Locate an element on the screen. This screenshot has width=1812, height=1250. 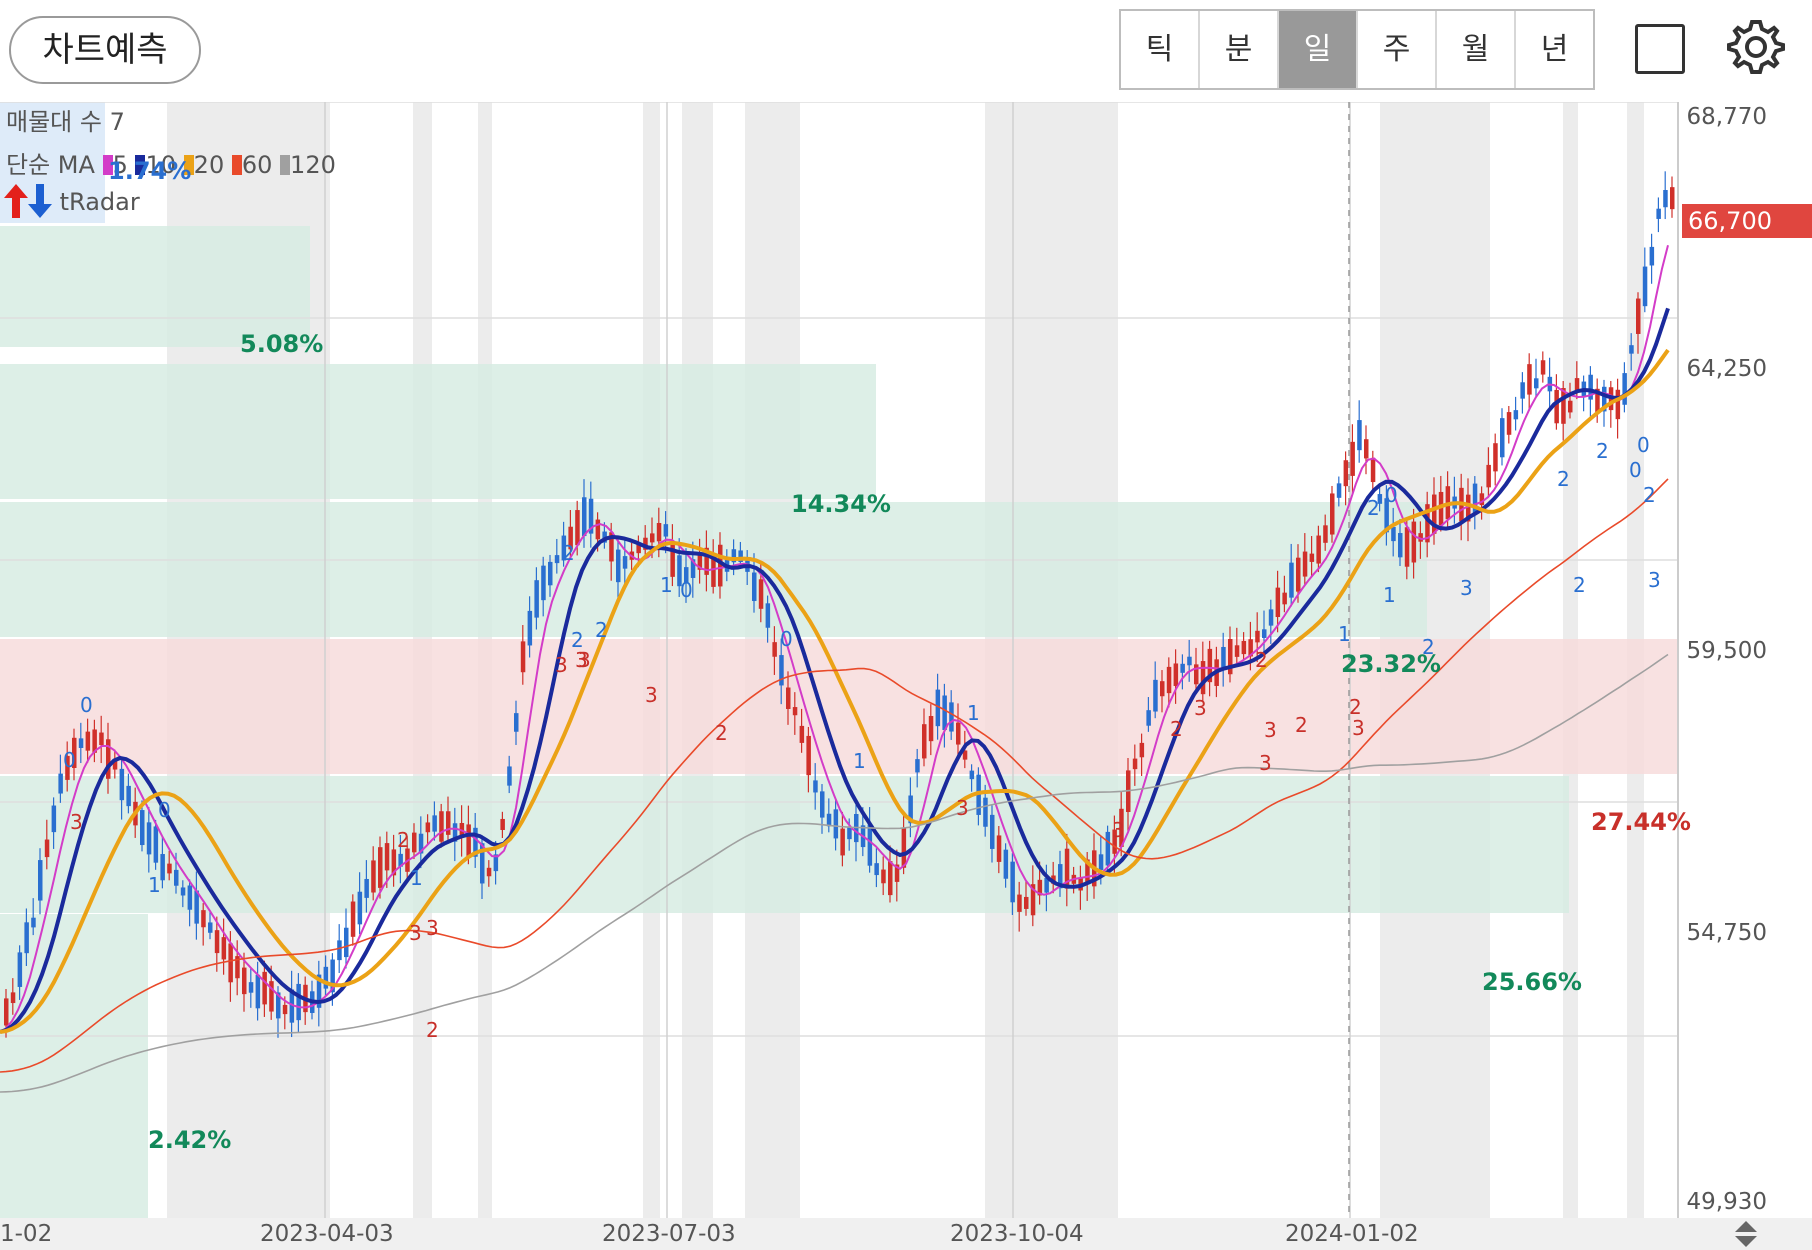
ma120-label: 120 is located at coordinates (313, 165).